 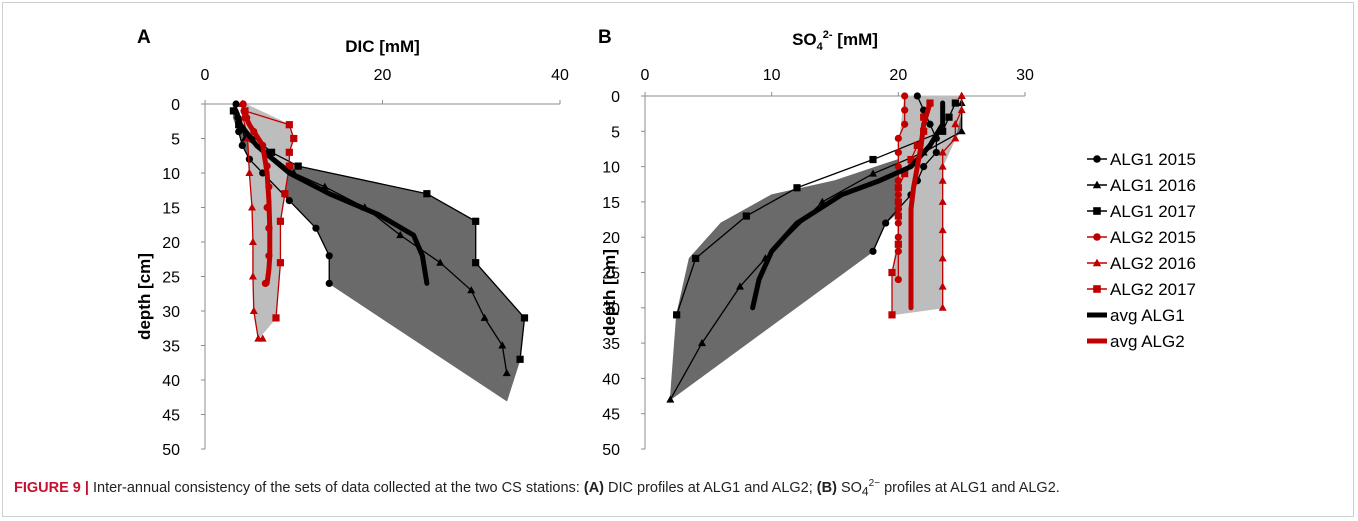 I want to click on x-axis-title-sup: 2-, so click(x=828, y=35).